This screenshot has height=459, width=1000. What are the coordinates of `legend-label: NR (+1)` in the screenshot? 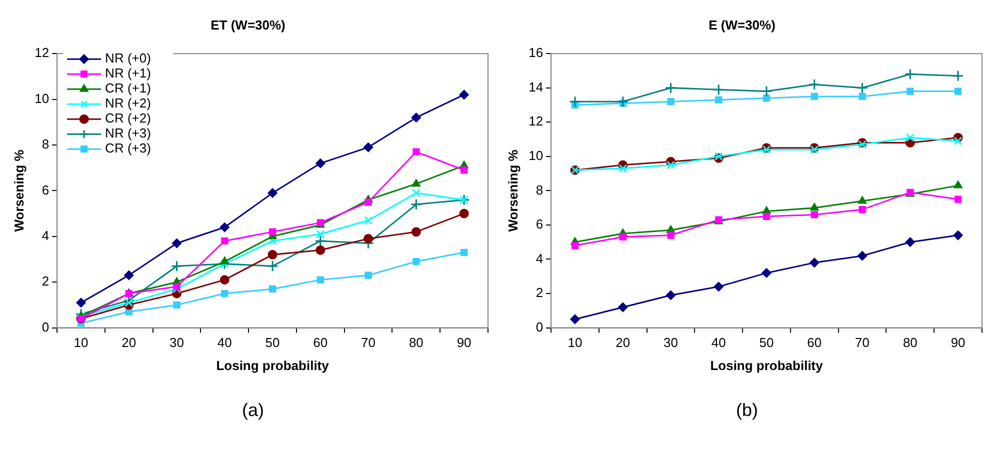 It's located at (128, 73).